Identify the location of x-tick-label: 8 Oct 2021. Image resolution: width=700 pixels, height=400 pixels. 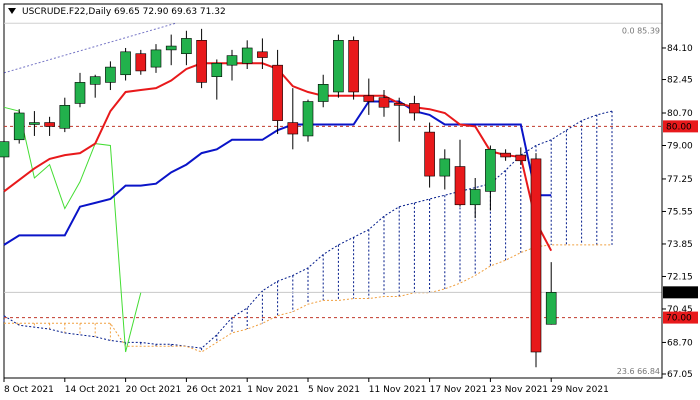
(29, 390).